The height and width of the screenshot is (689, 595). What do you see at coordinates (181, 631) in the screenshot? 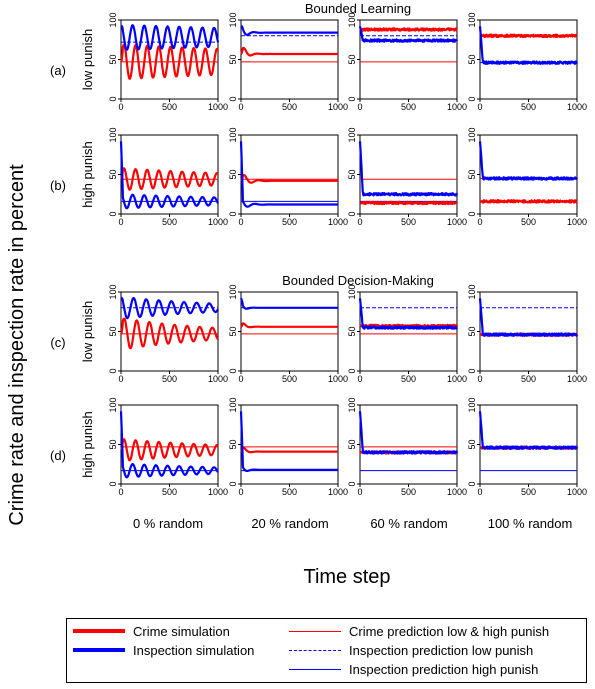
I see `legend-label-crime-simulation: Crime simulation` at bounding box center [181, 631].